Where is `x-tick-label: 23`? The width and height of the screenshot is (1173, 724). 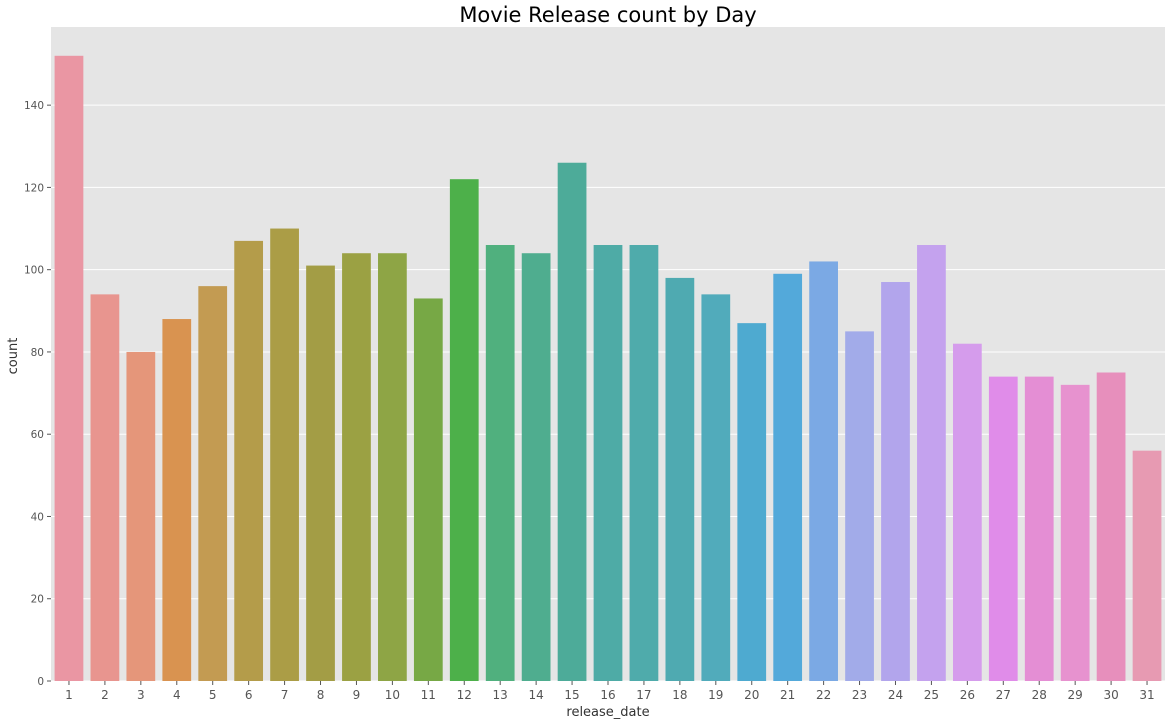
x-tick-label: 23 is located at coordinates (859, 695).